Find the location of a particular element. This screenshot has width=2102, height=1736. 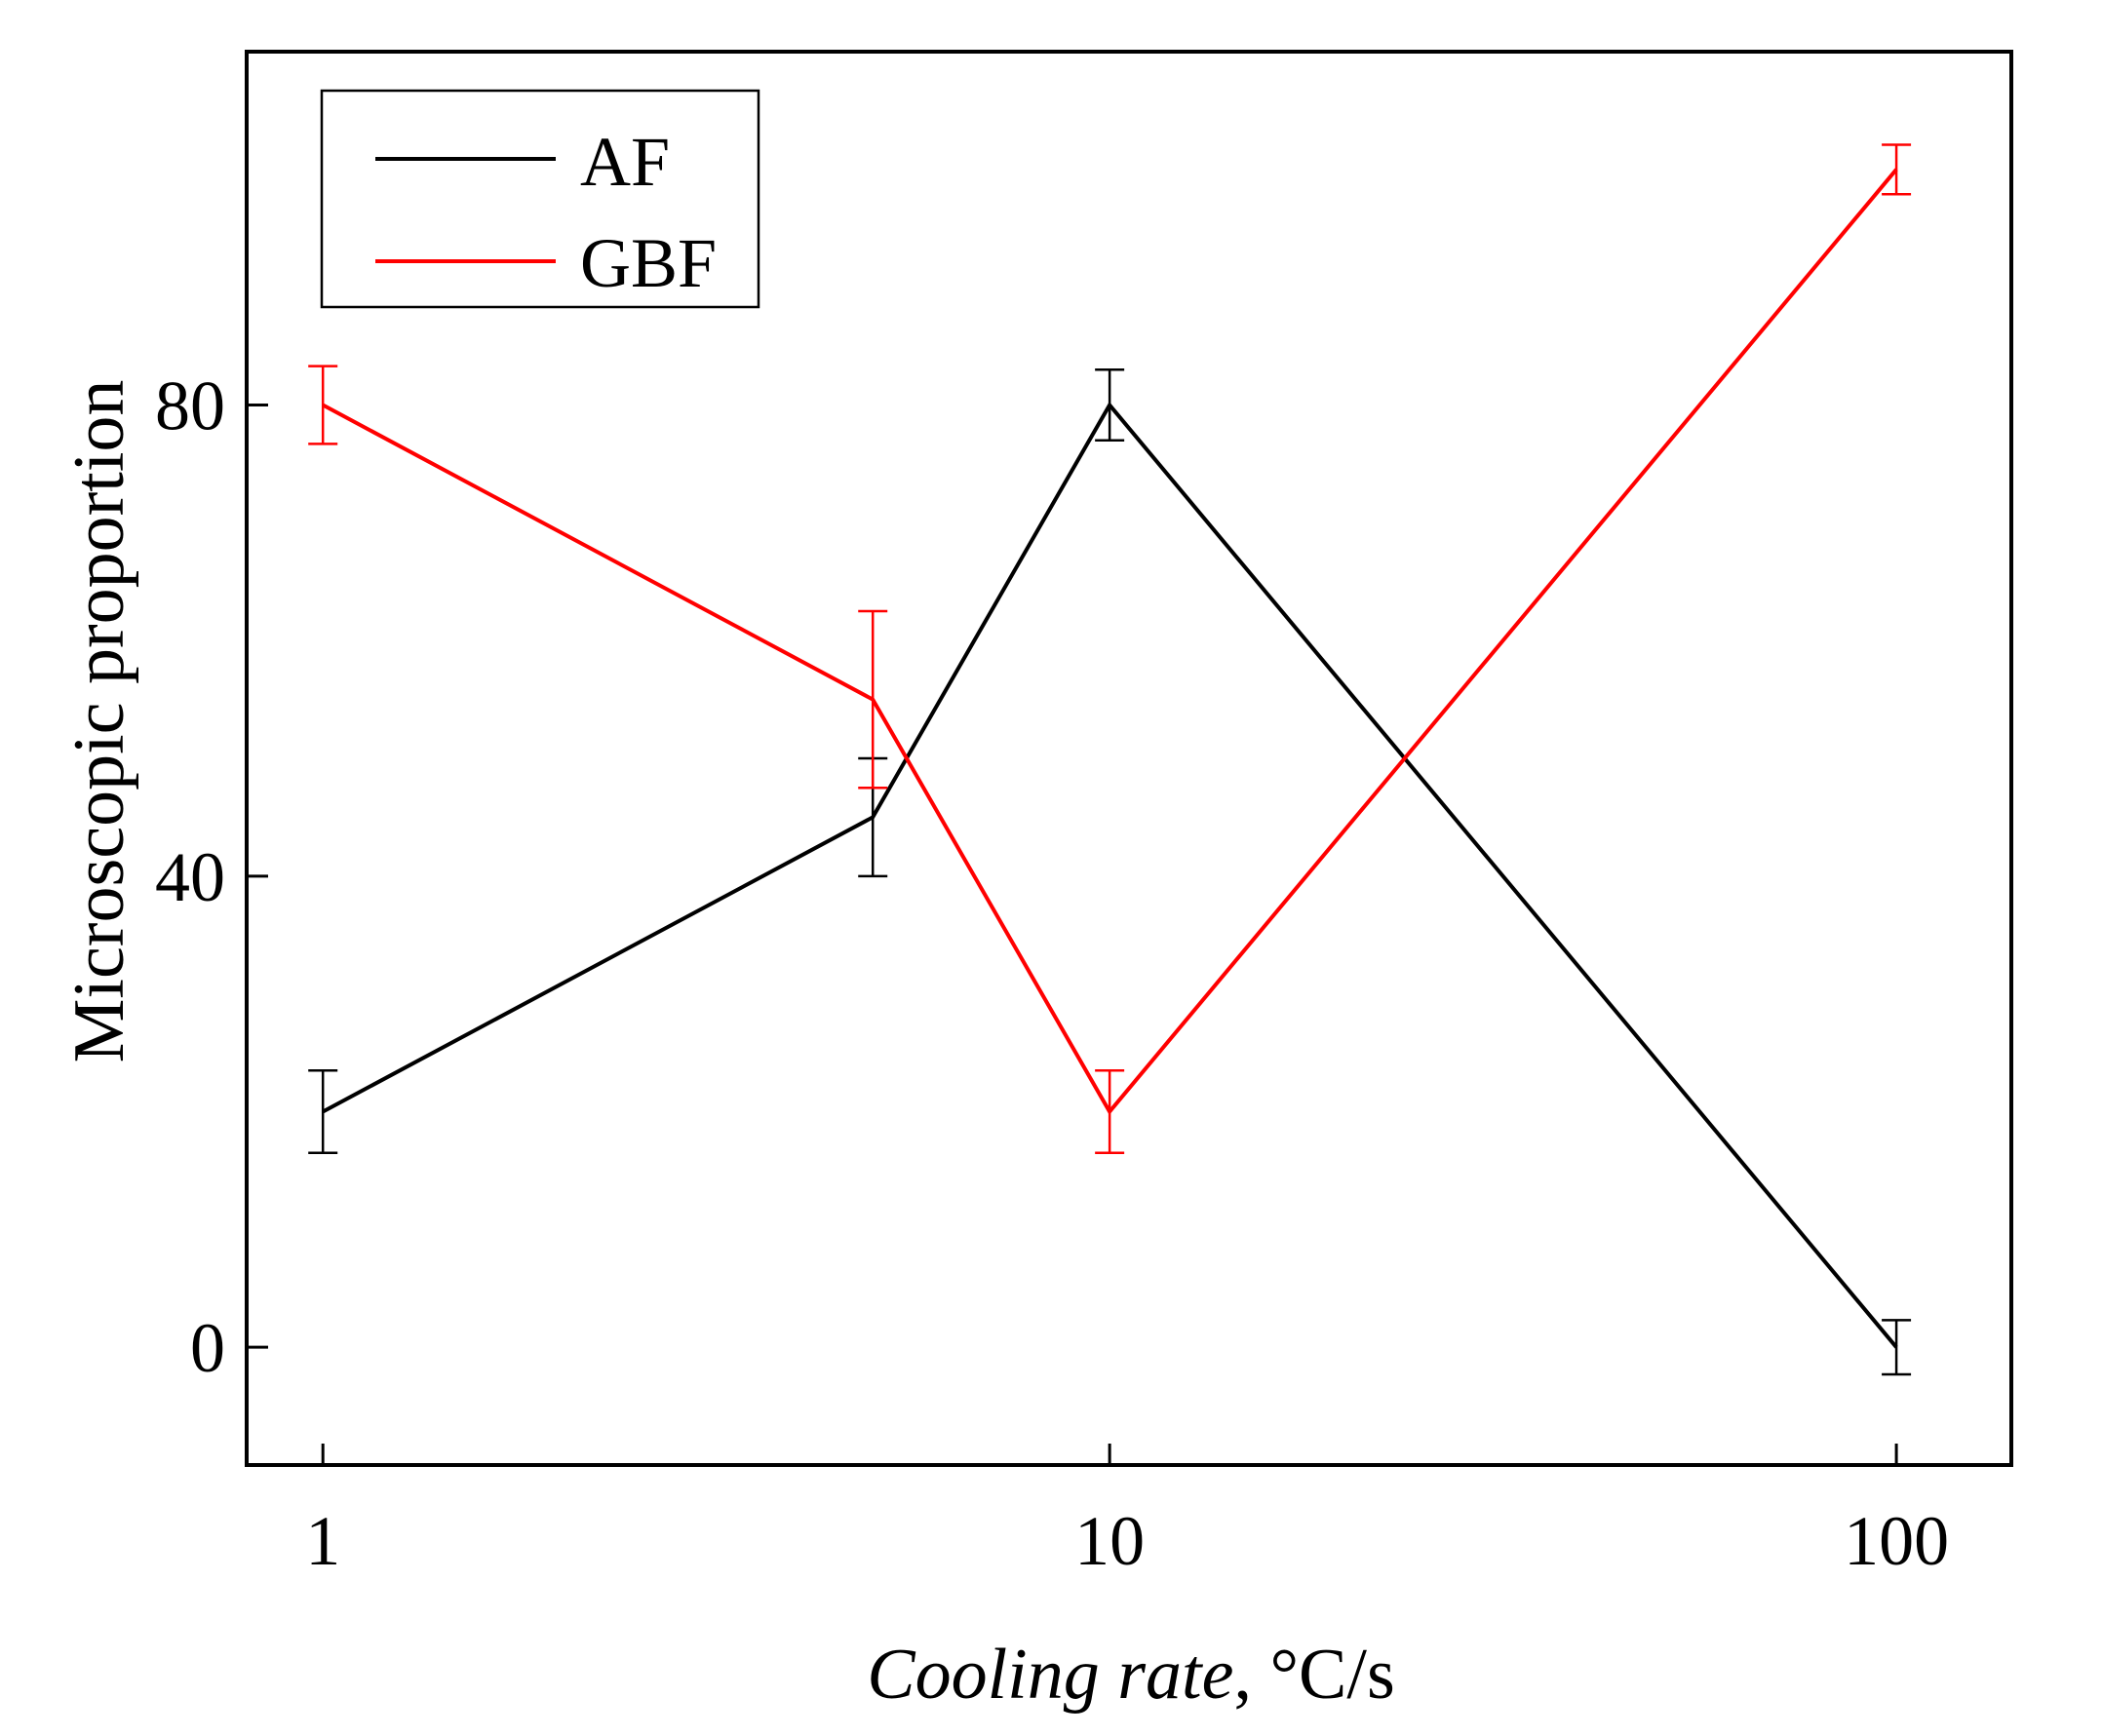

legend-label-gbf: GBF is located at coordinates (648, 263).